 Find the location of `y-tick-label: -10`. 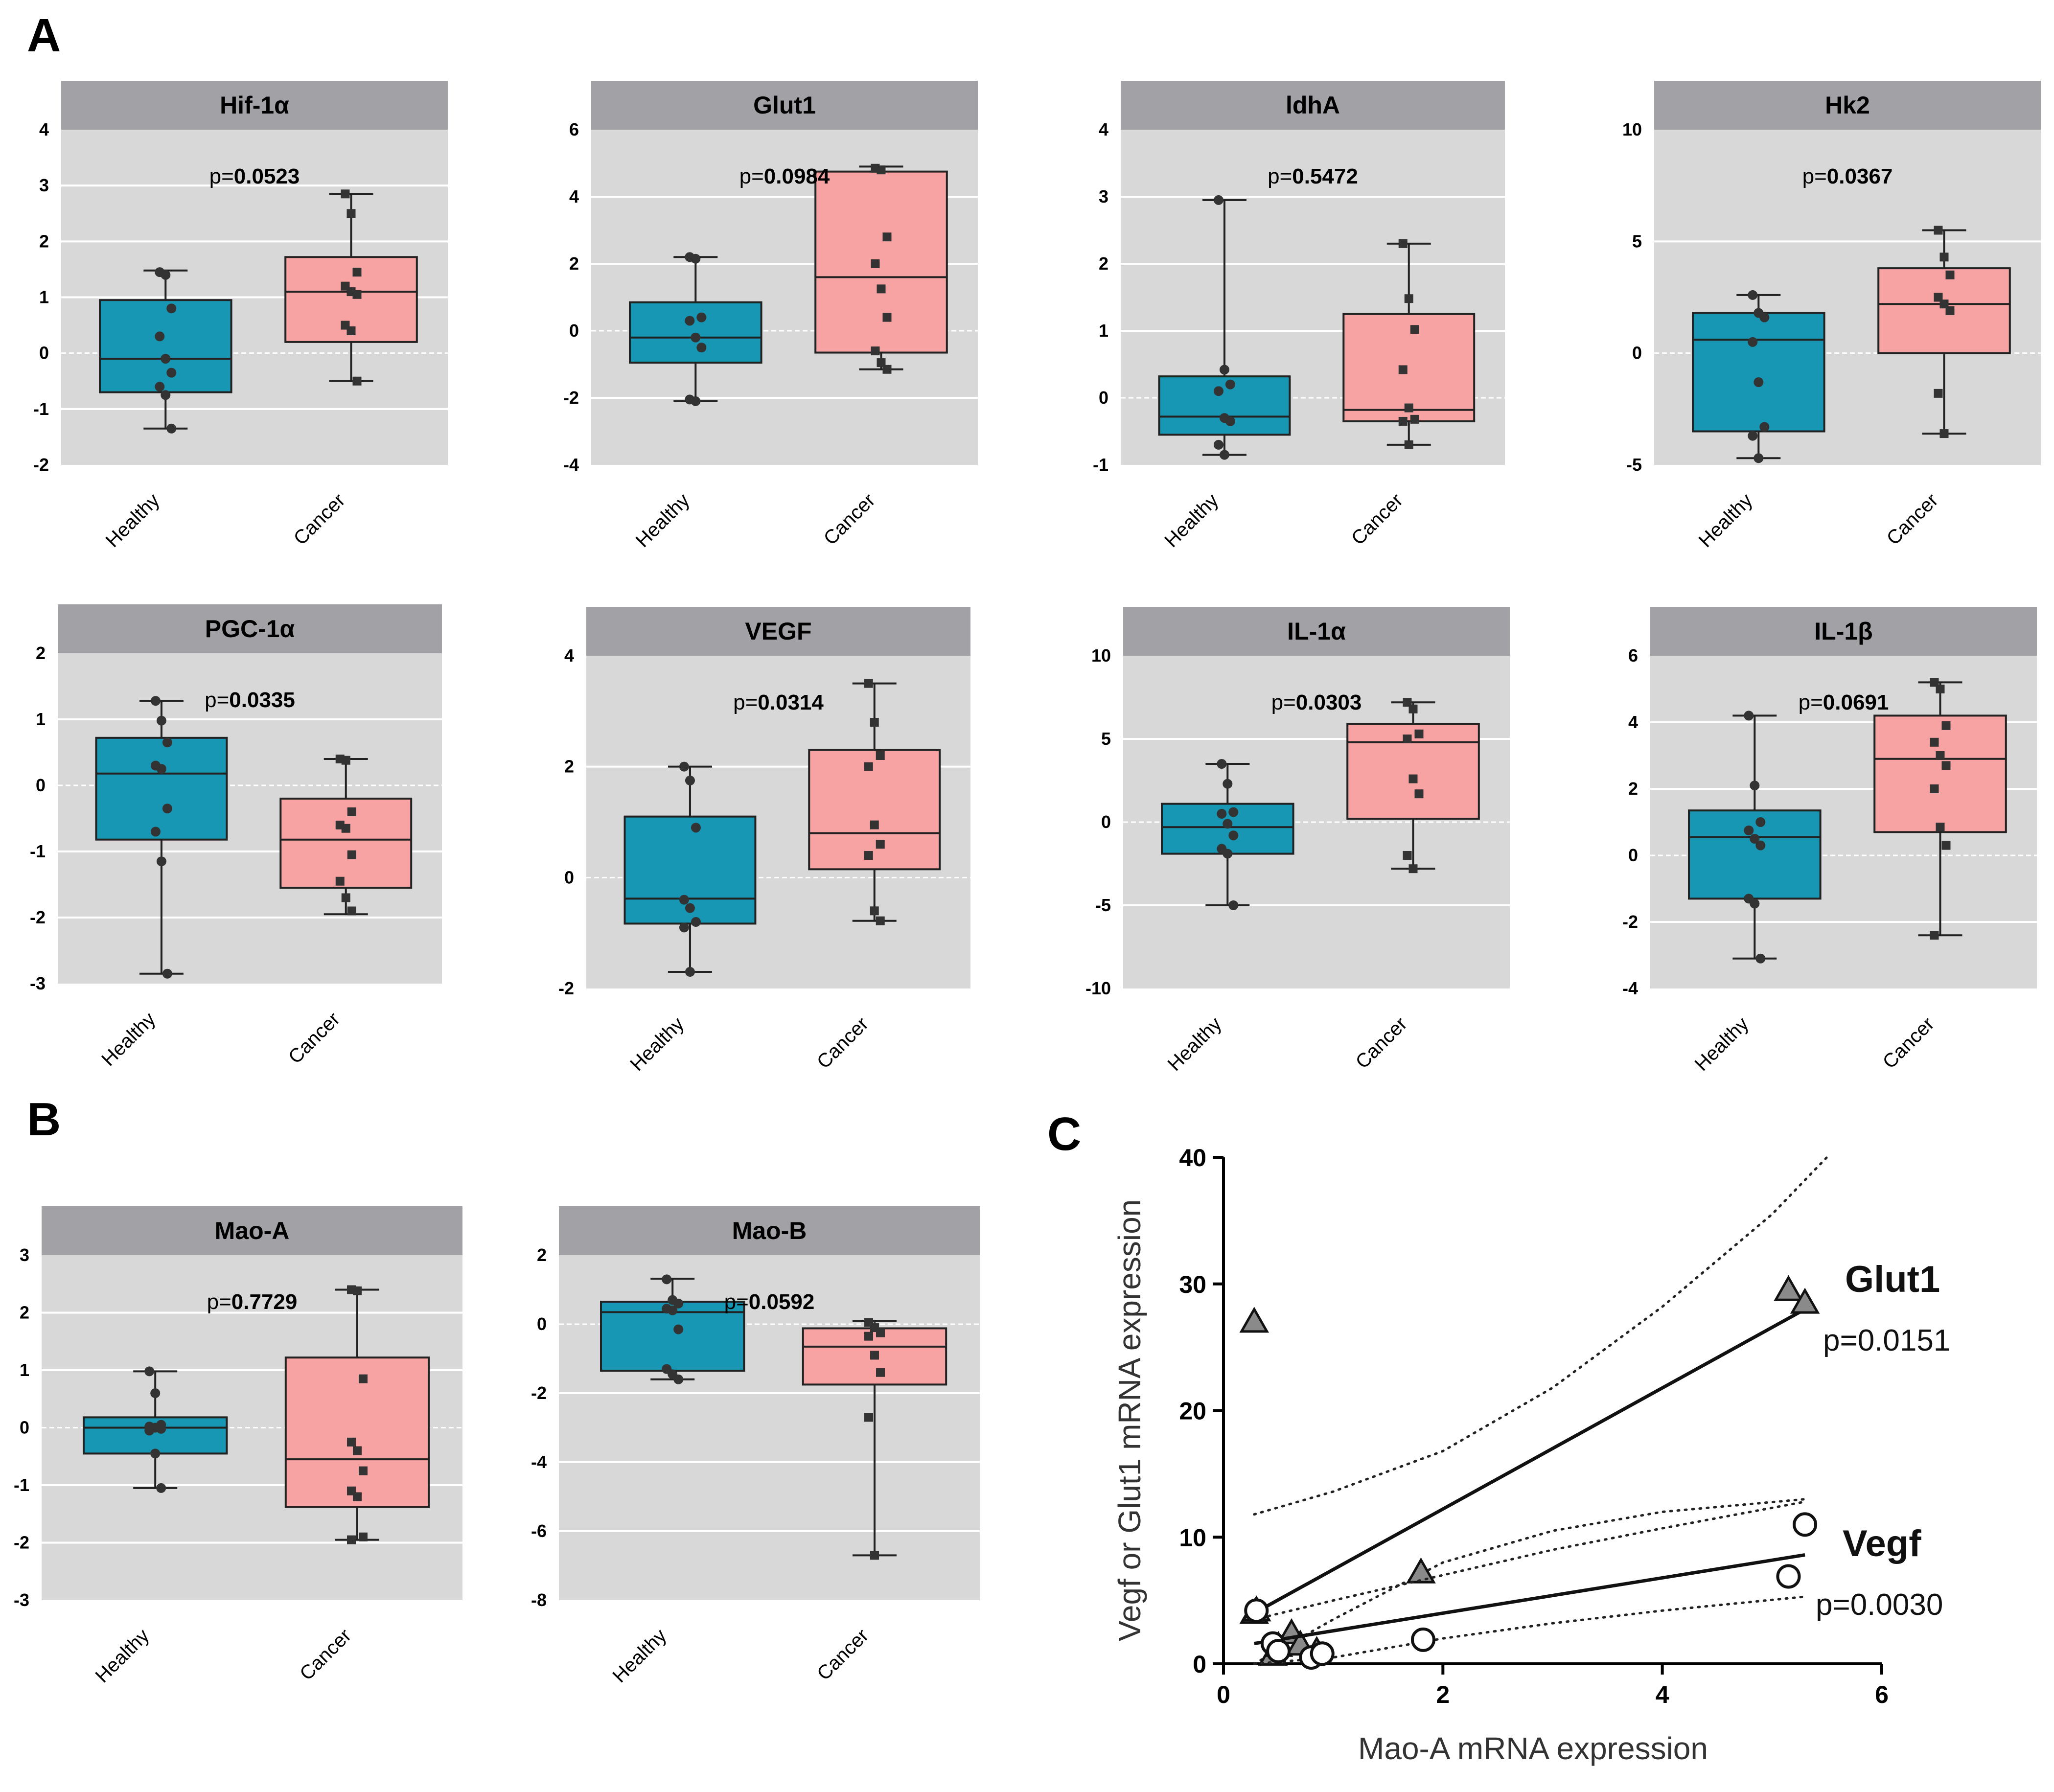

y-tick-label: -10 is located at coordinates (1098, 988).